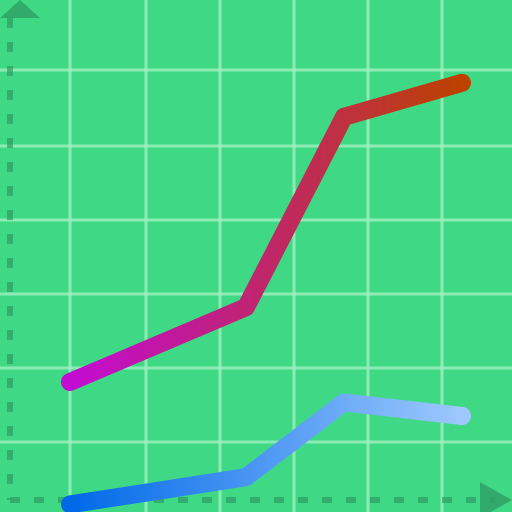 Image resolution: width=512 pixels, height=512 pixels. What do you see at coordinates (496, 497) in the screenshot?
I see `x-axis-arrow-icon` at bounding box center [496, 497].